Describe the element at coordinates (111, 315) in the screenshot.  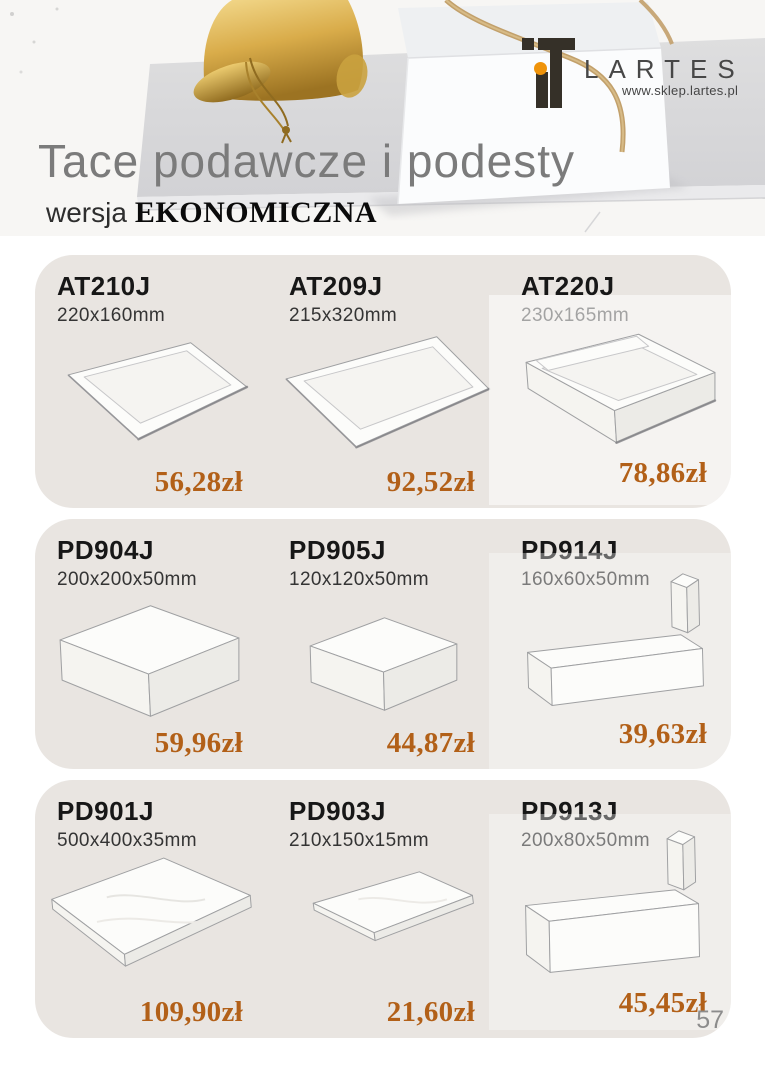
I see `product-dimensions: 220x160mm` at that location.